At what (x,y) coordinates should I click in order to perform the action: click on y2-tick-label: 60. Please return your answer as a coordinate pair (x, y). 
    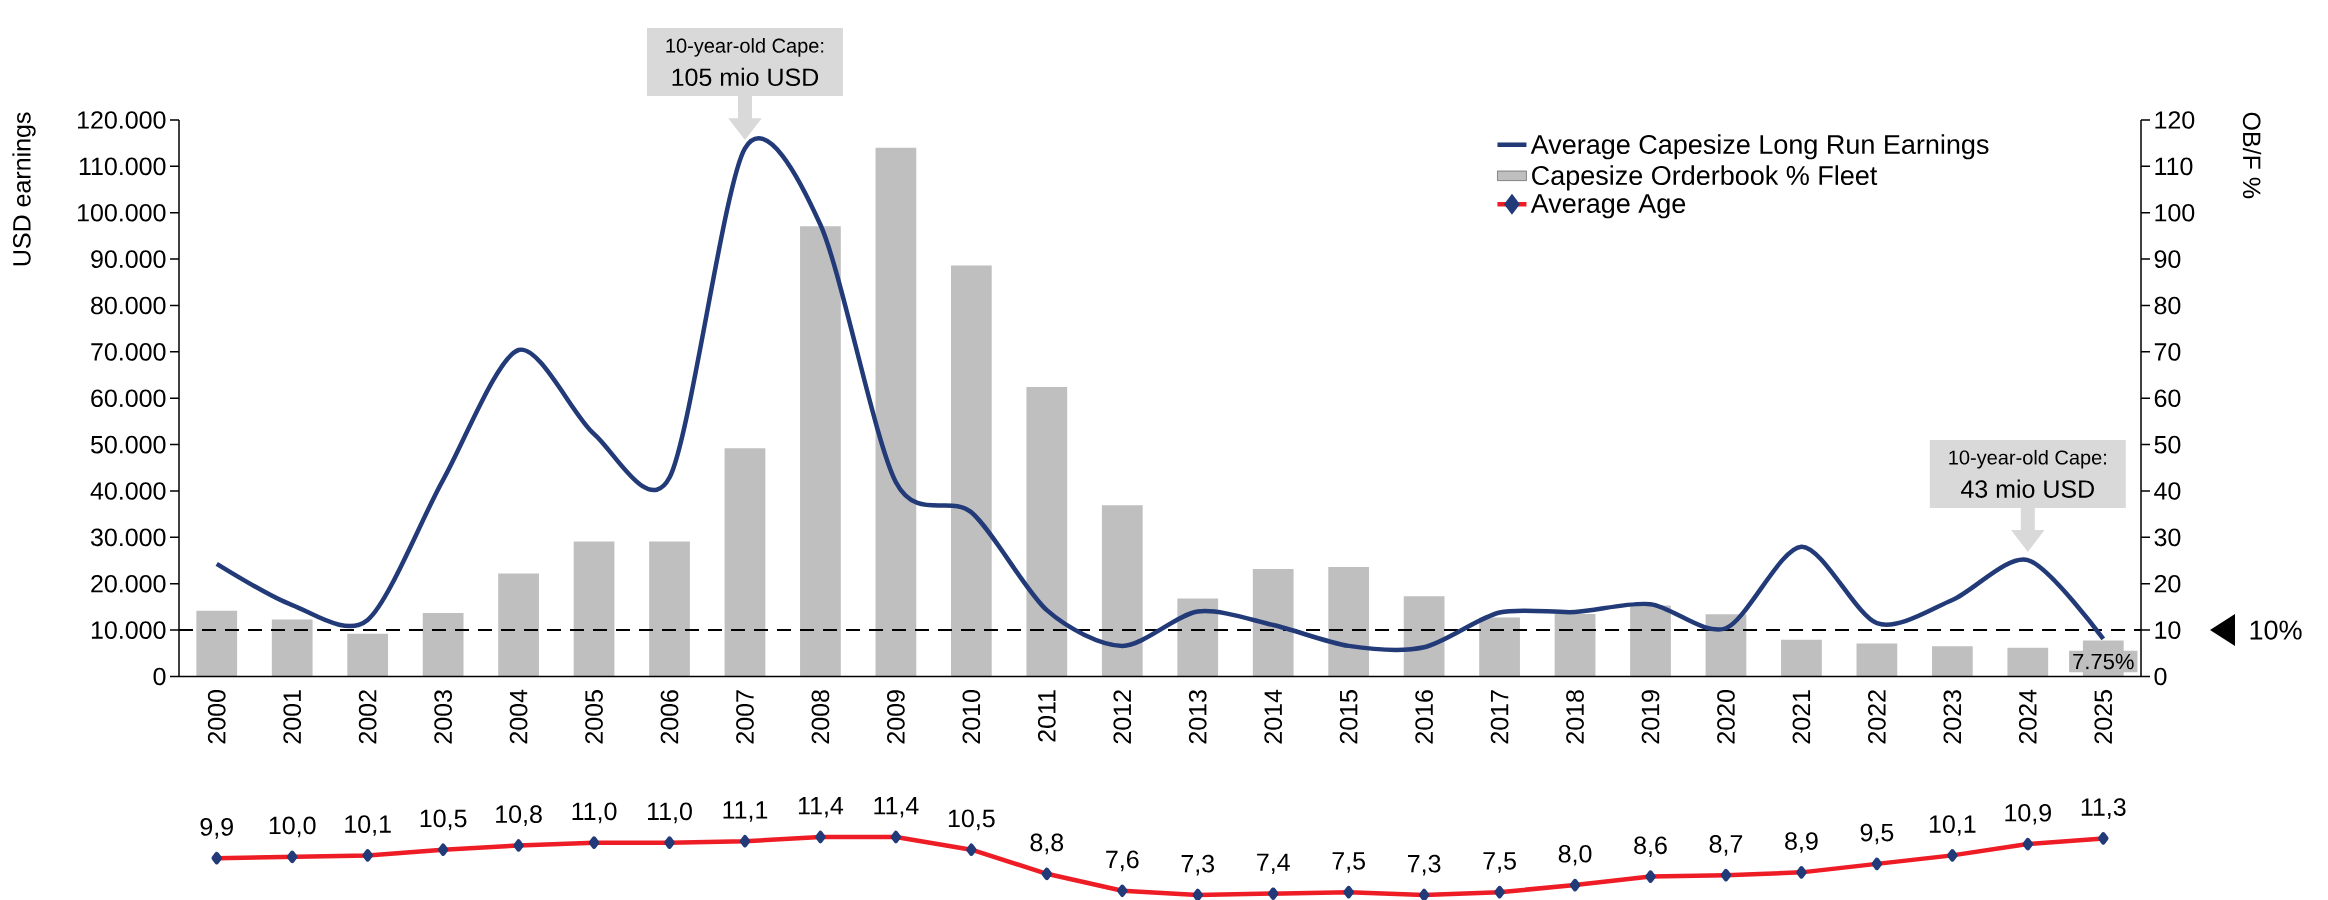
    Looking at the image, I should click on (2167, 398).